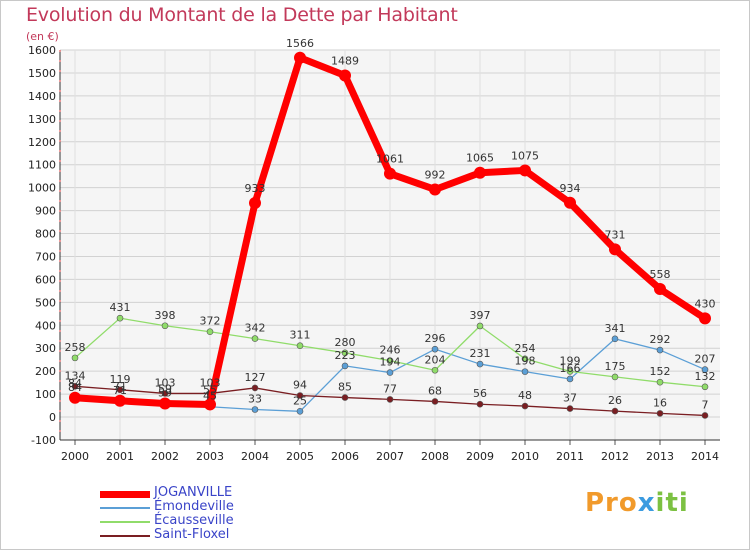 The height and width of the screenshot is (550, 750). I want to click on data-label-3: 119, so click(120, 379).